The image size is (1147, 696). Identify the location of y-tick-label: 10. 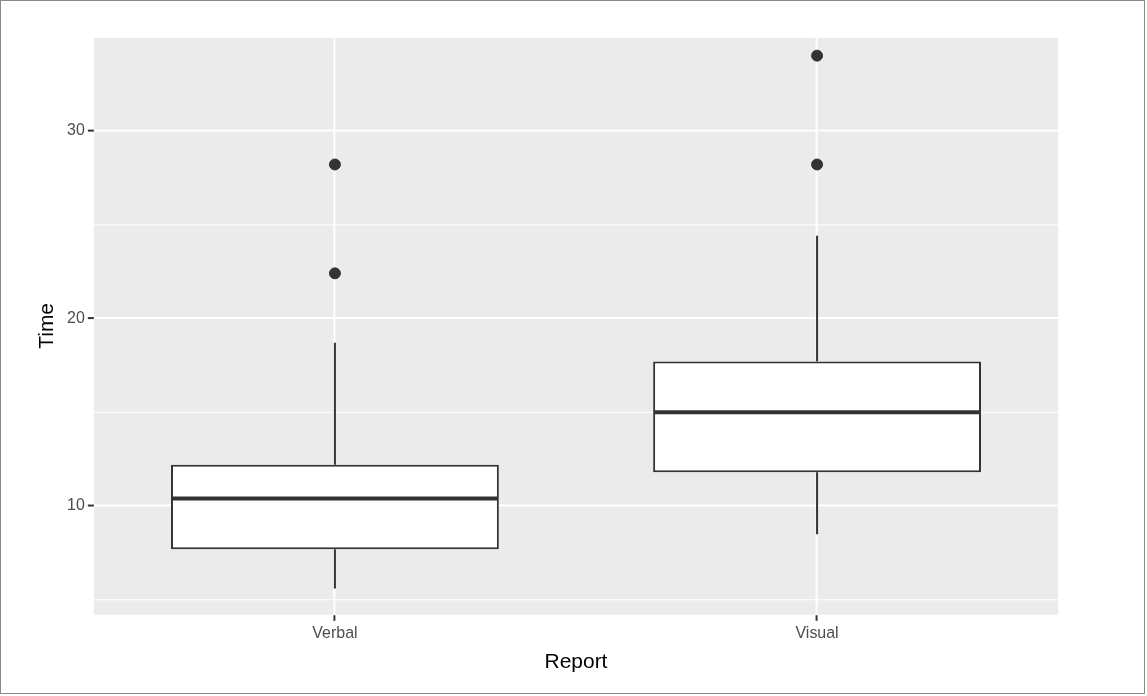
(76, 505).